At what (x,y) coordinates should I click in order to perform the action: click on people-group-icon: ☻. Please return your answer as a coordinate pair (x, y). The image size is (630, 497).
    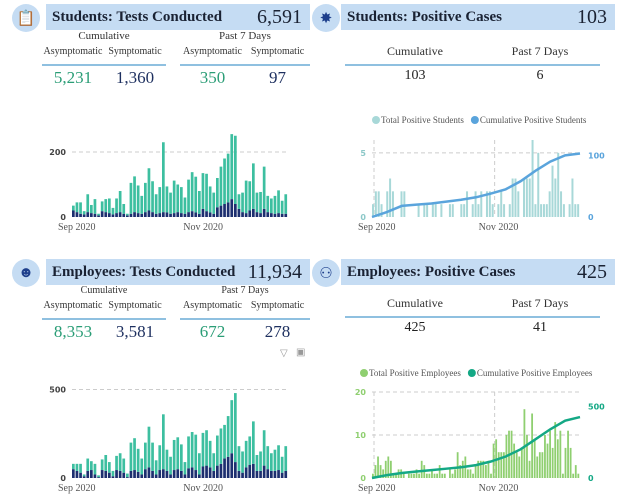
    Looking at the image, I should click on (26, 273).